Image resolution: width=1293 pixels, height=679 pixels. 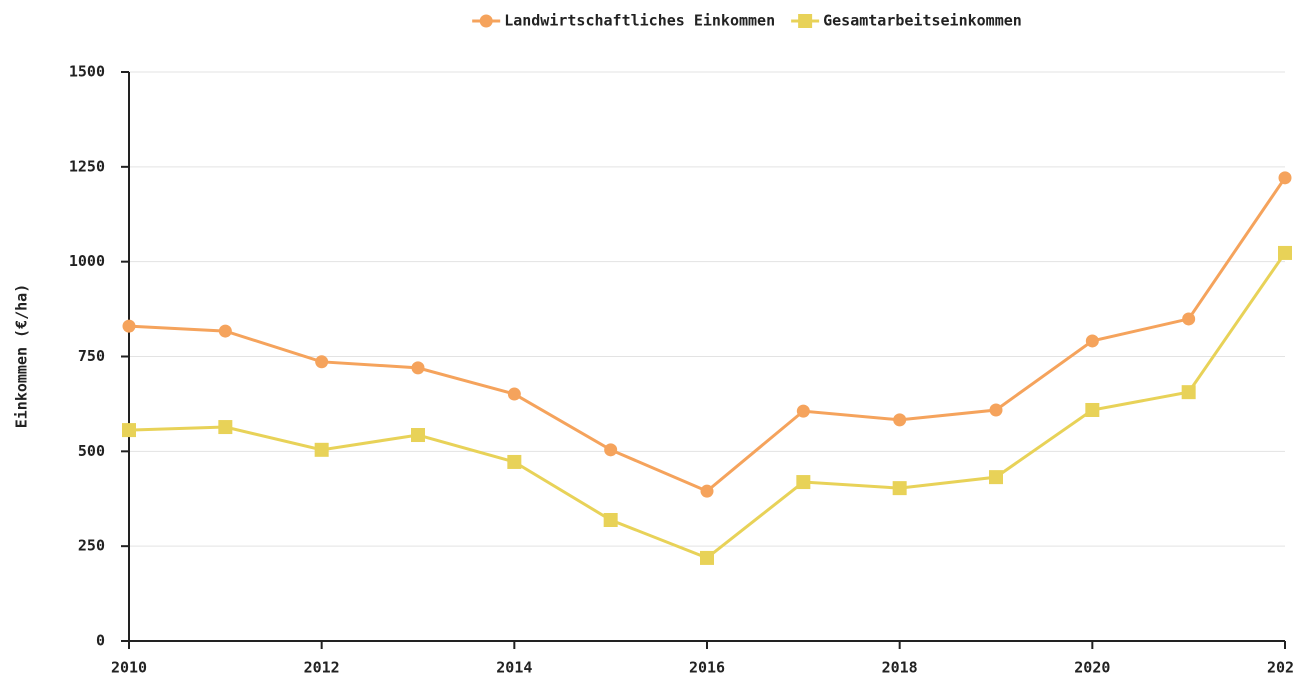 I want to click on x-tick-label: 2022, so click(x=1280, y=668).